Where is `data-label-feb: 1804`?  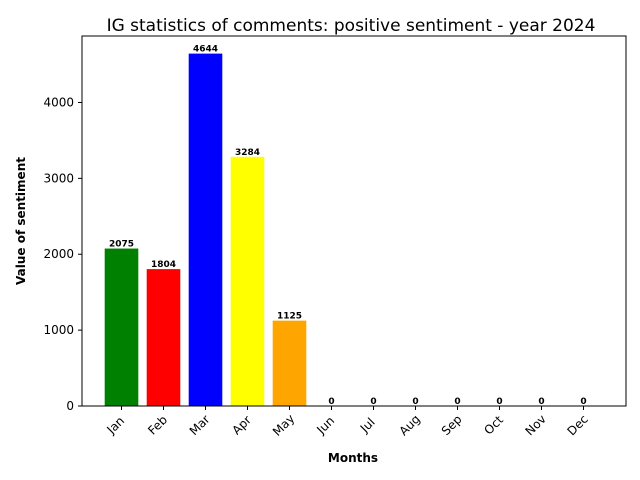
data-label-feb: 1804 is located at coordinates (163, 265).